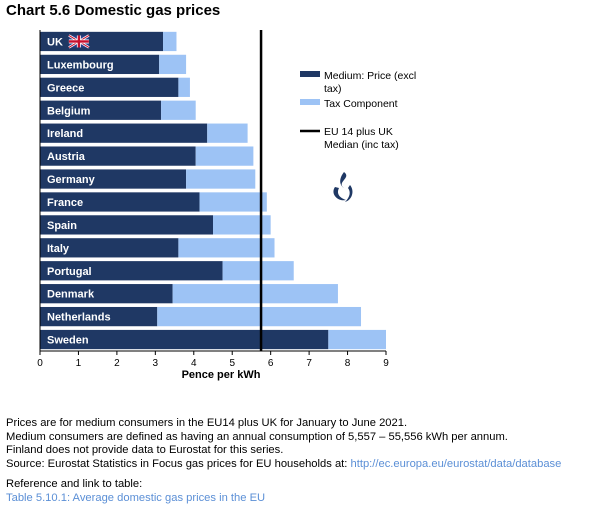 This screenshot has height=512, width=615. What do you see at coordinates (109, 248) in the screenshot?
I see `bar-price-italy` at bounding box center [109, 248].